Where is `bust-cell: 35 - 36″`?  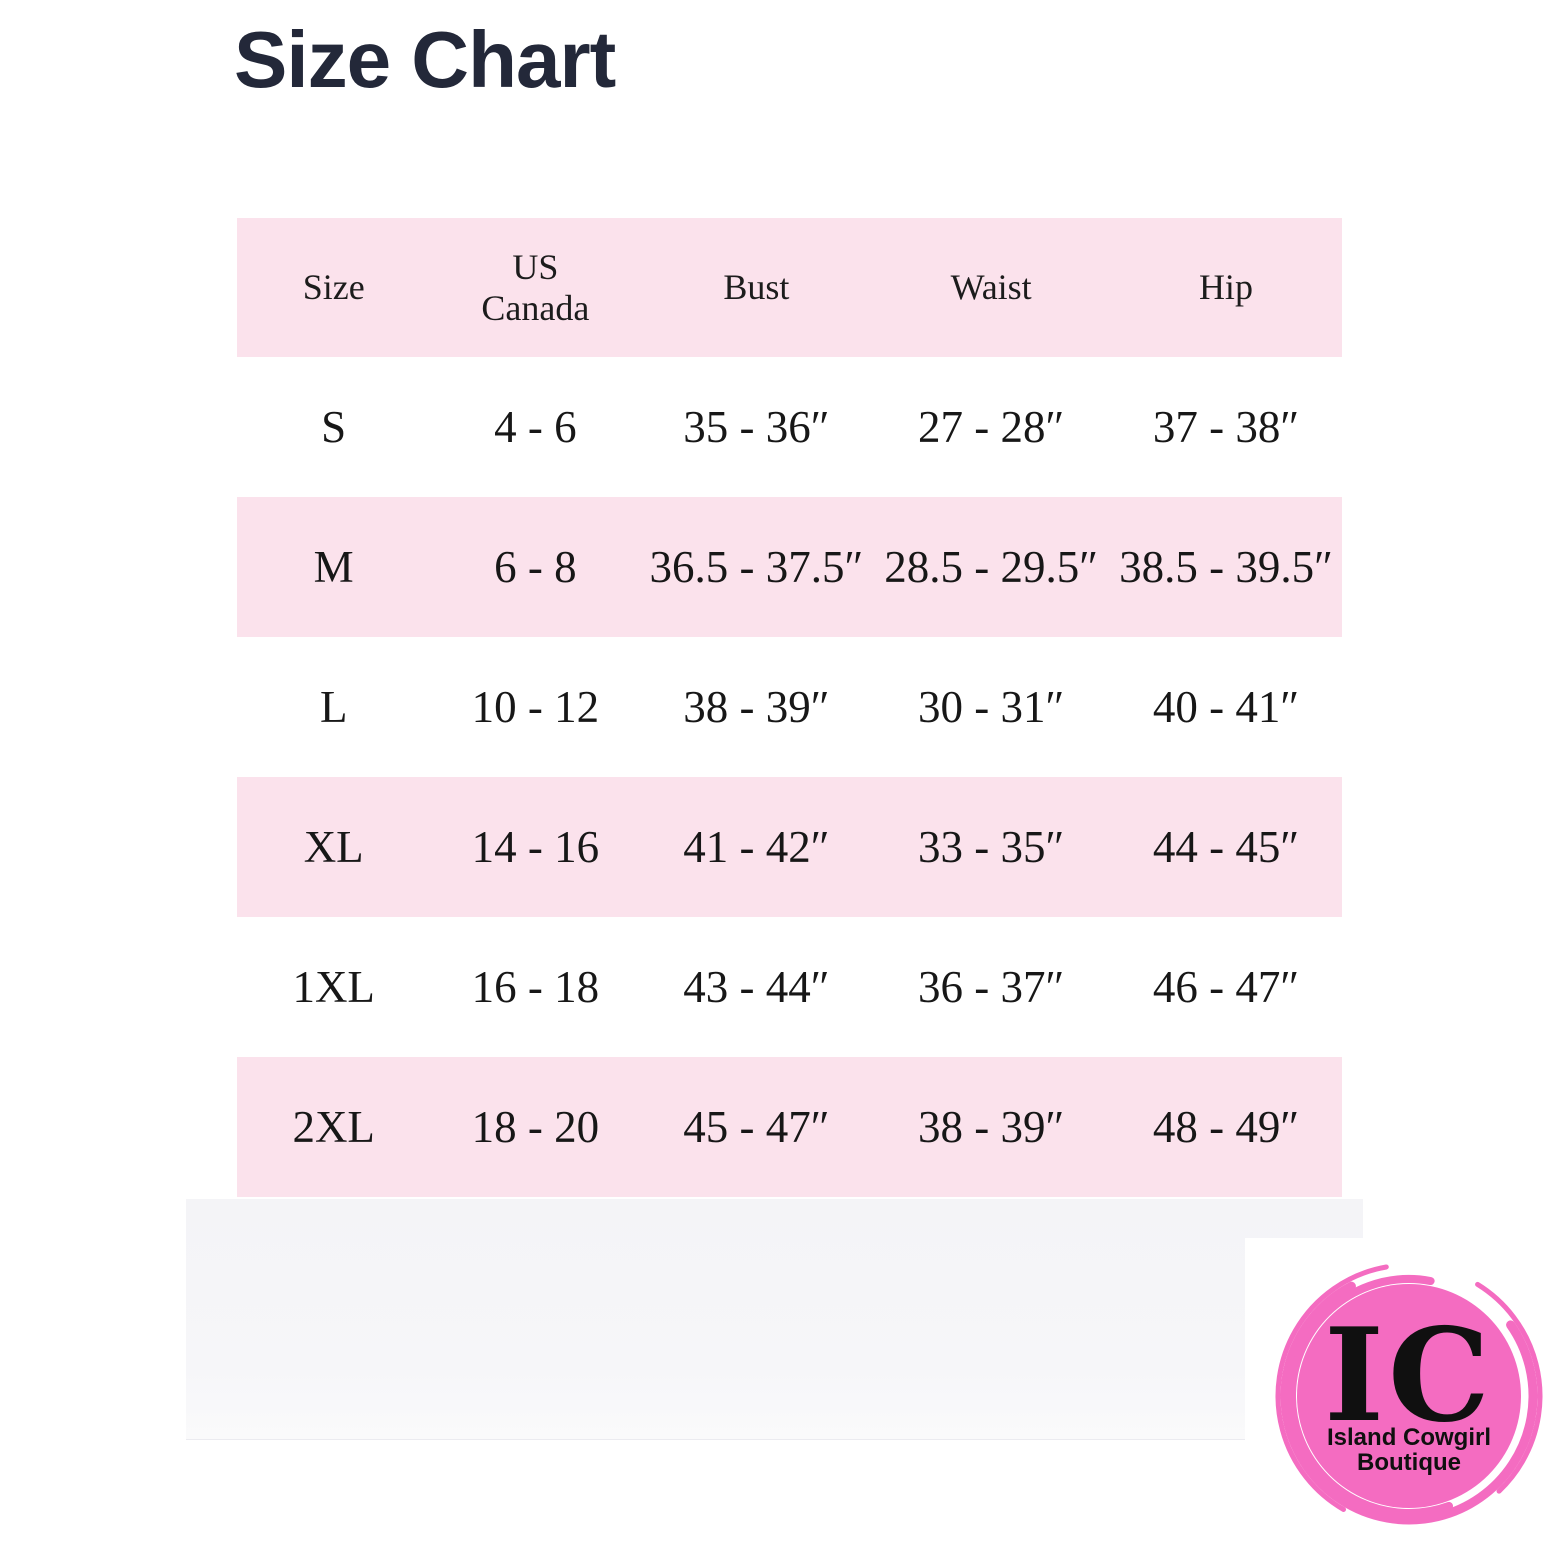
bust-cell: 35 - 36″ is located at coordinates (756, 426).